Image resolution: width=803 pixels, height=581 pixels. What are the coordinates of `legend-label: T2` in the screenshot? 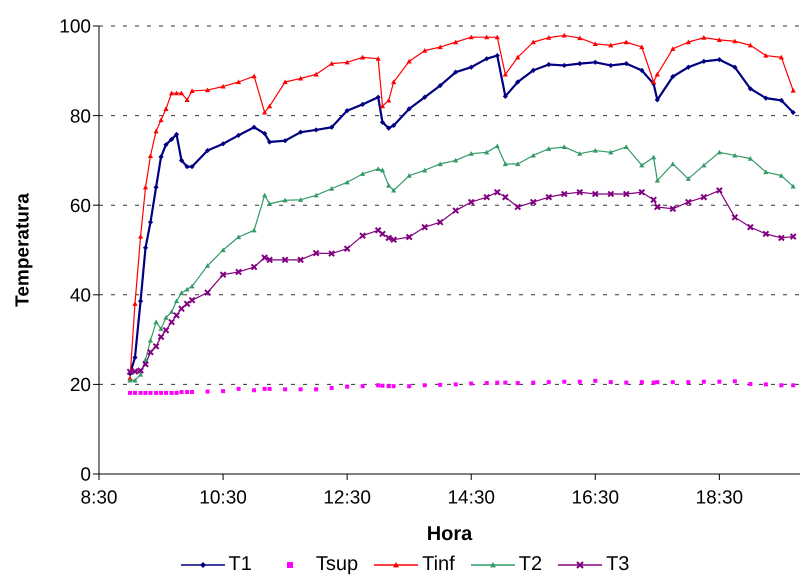 It's located at (530, 564).